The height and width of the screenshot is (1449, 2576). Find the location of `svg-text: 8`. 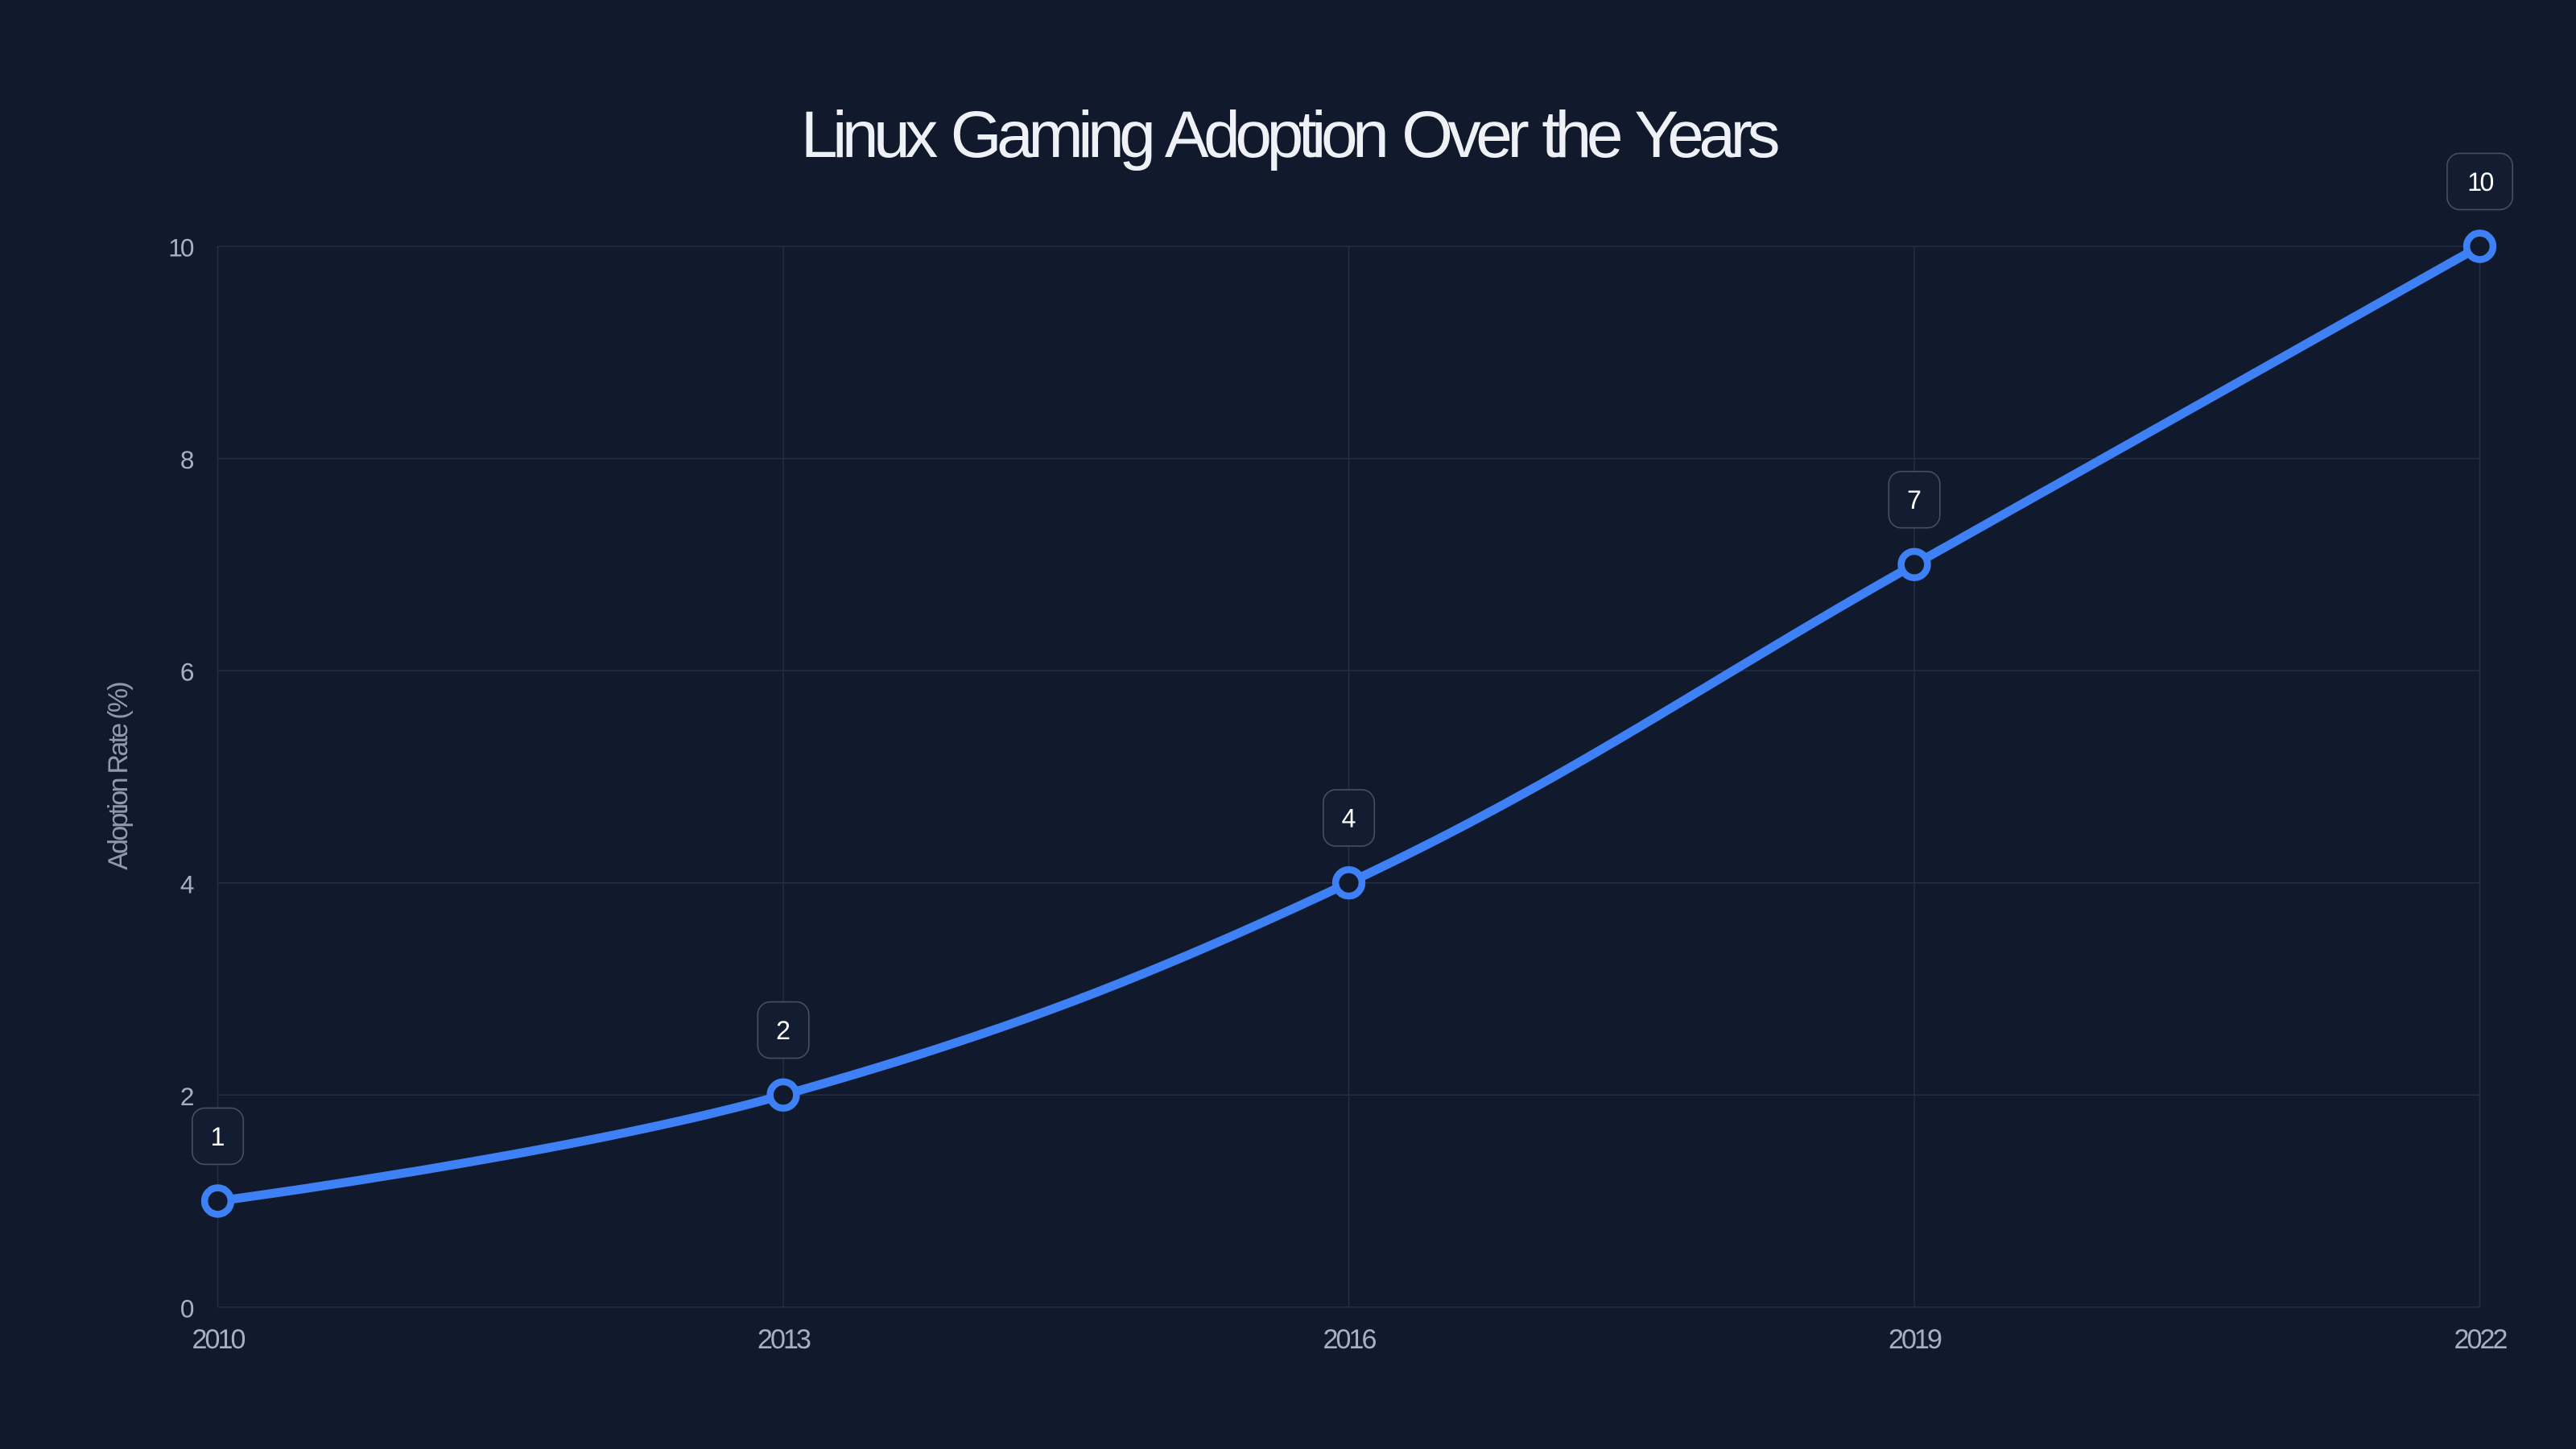

svg-text: 8 is located at coordinates (187, 459).